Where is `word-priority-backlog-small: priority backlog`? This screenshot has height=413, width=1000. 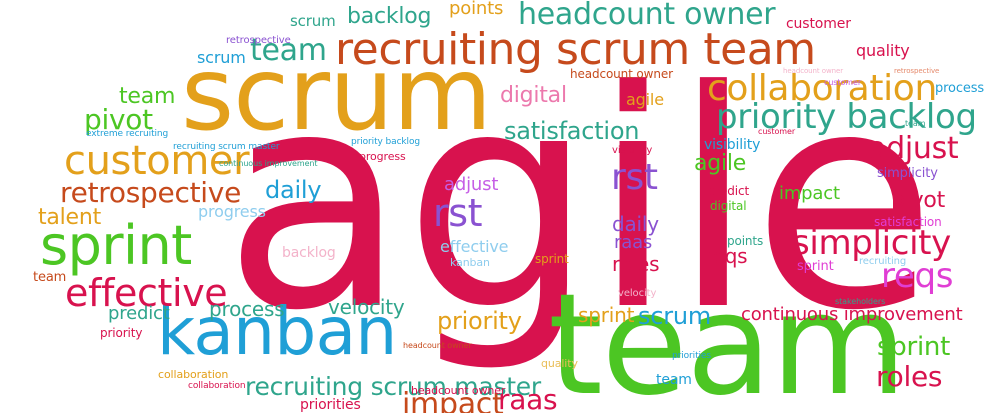
word-priority-backlog-small: priority backlog is located at coordinates (386, 142).